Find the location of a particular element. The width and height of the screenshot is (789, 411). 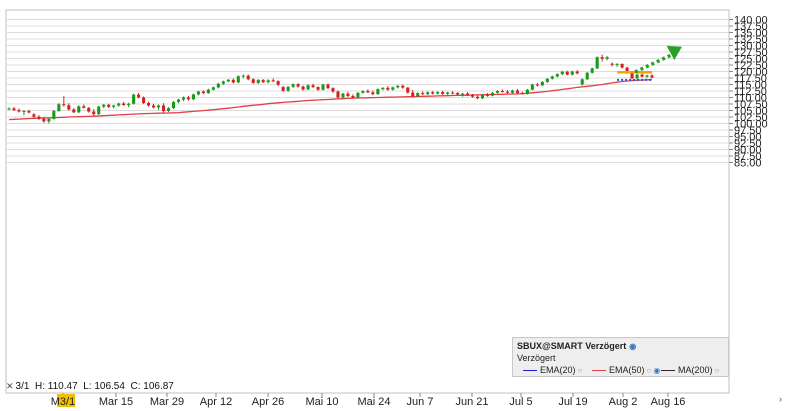

x-tick-label: Mar 29 is located at coordinates (167, 402).